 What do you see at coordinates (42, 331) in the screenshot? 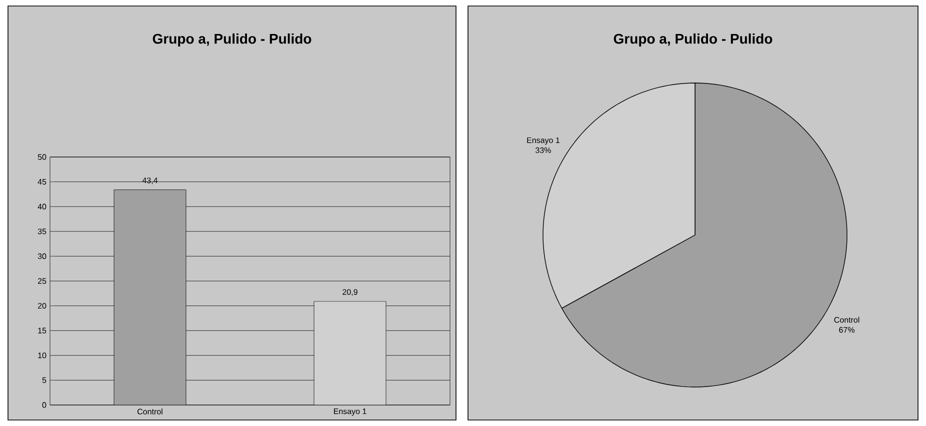
I see `y-tick-label: 15` at bounding box center [42, 331].